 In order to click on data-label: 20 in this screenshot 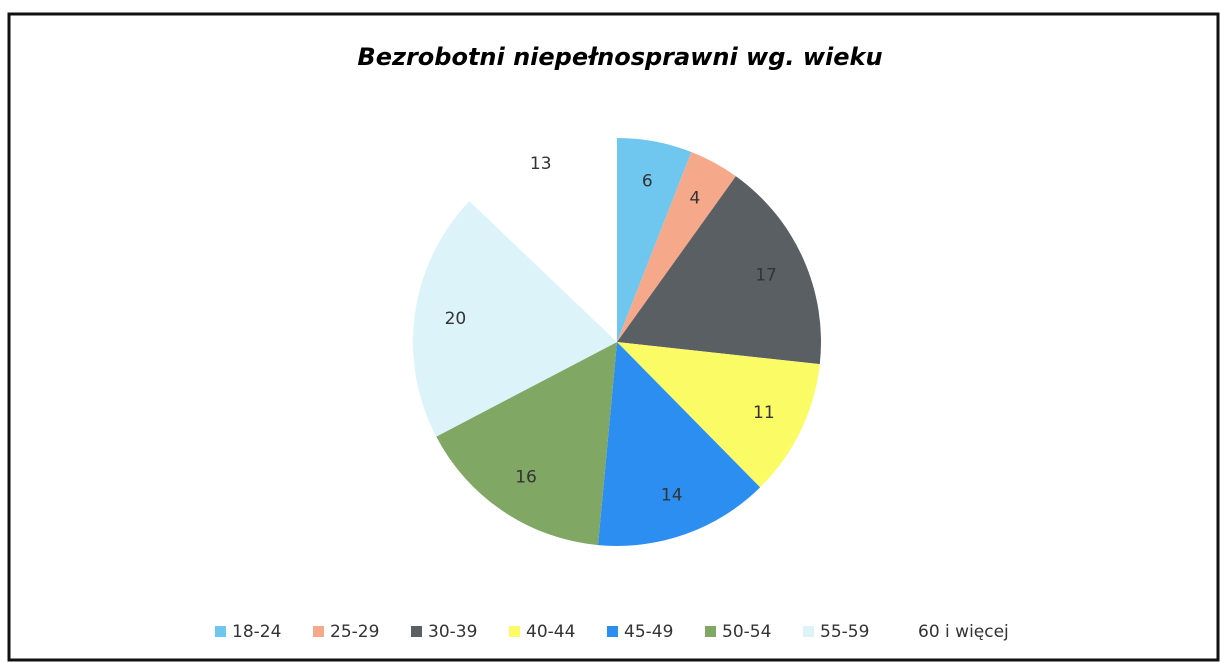, I will do `click(456, 319)`.